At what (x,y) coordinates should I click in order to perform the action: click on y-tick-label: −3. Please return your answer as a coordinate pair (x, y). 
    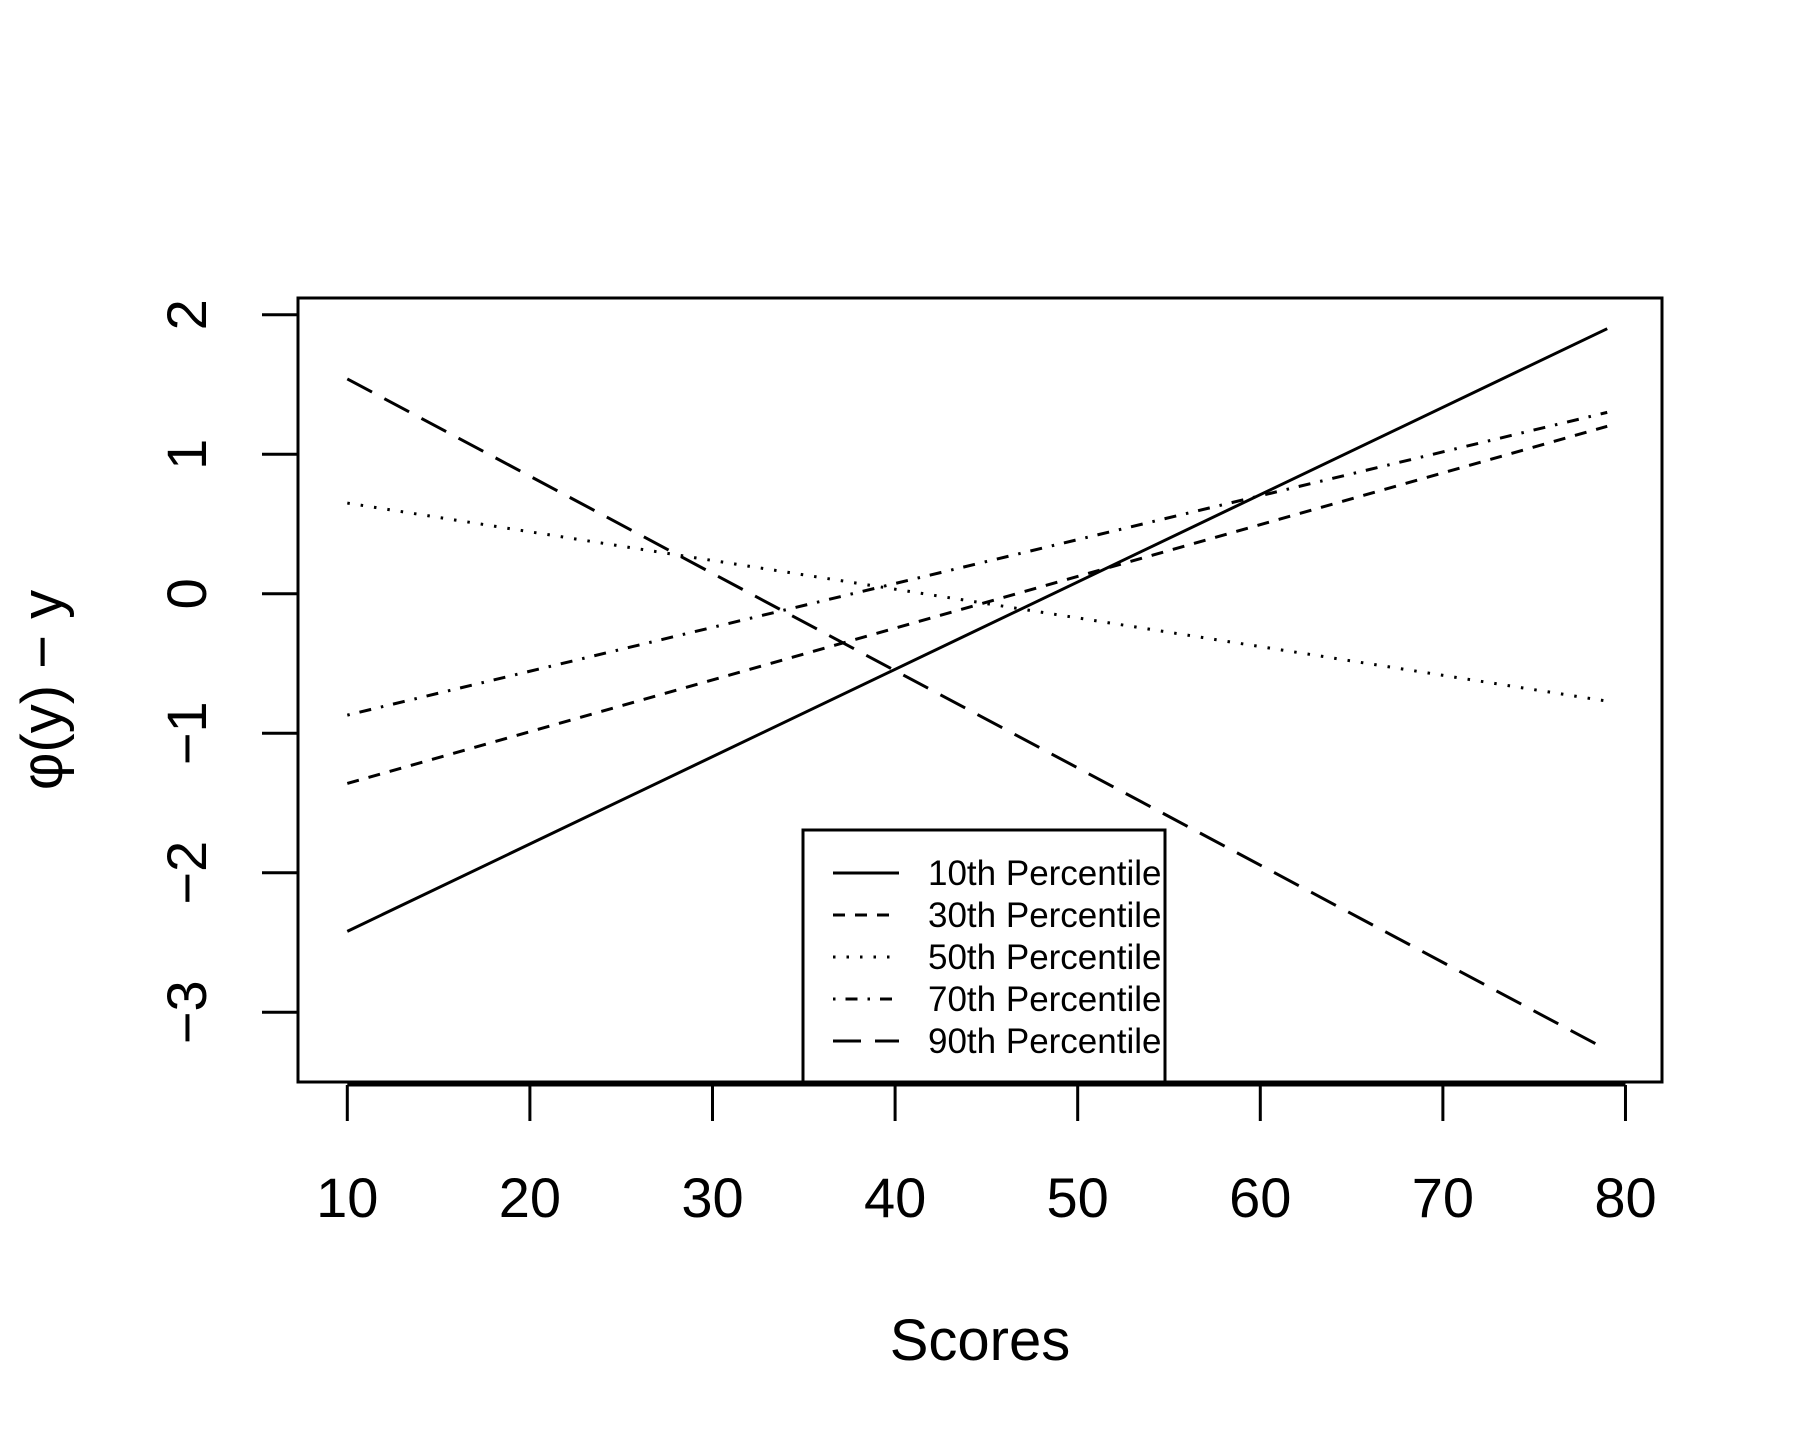
    Looking at the image, I should click on (186, 1012).